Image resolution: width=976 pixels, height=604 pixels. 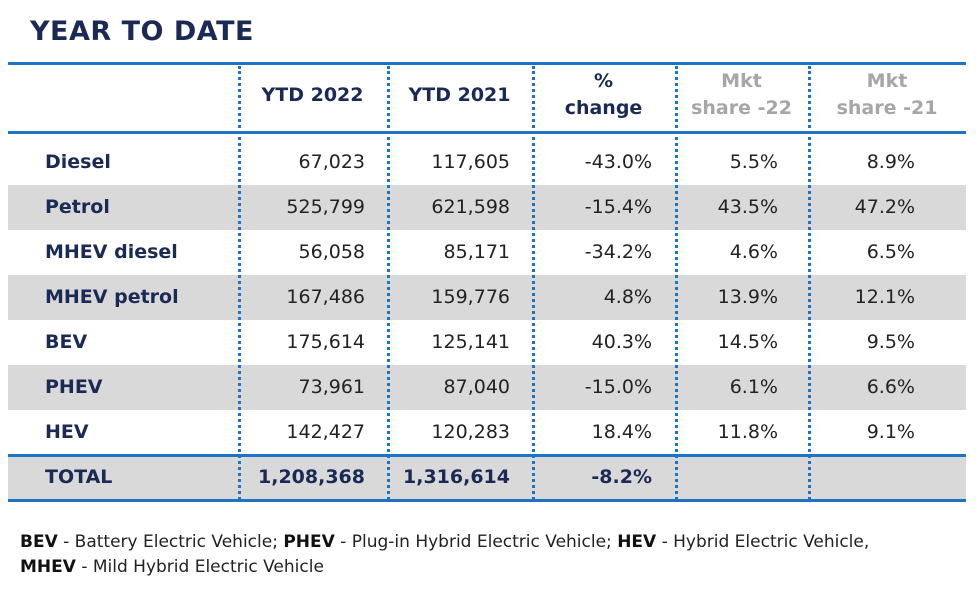 I want to click on cell: 87,040, so click(x=476, y=387).